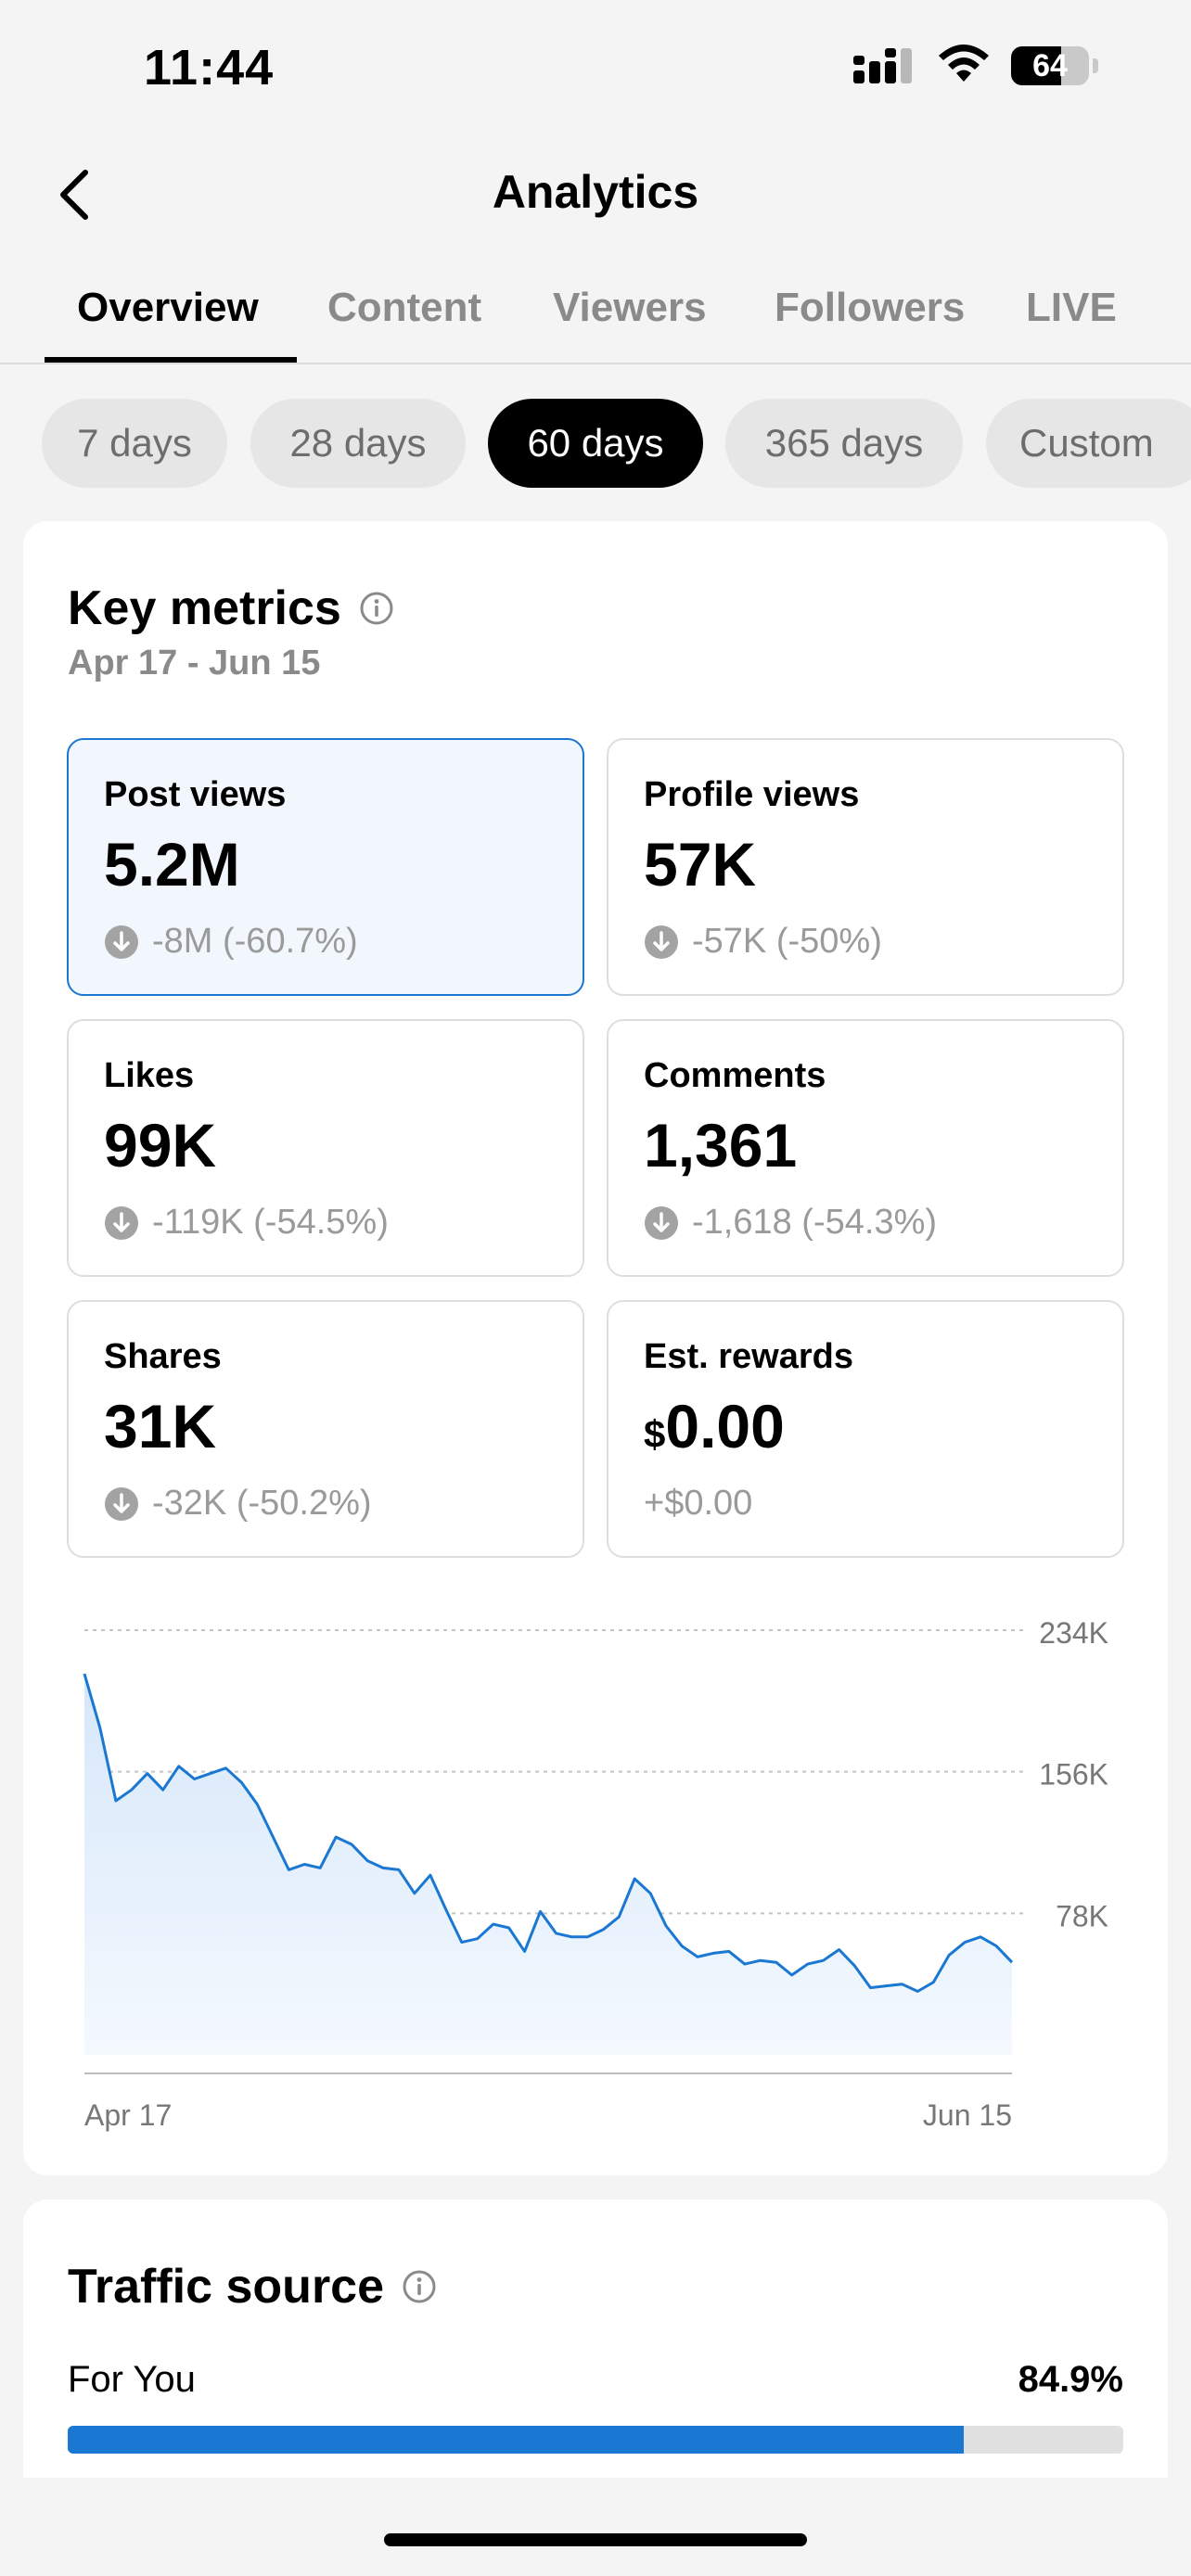  What do you see at coordinates (1071, 307) in the screenshot?
I see `tab-live: LIVE` at bounding box center [1071, 307].